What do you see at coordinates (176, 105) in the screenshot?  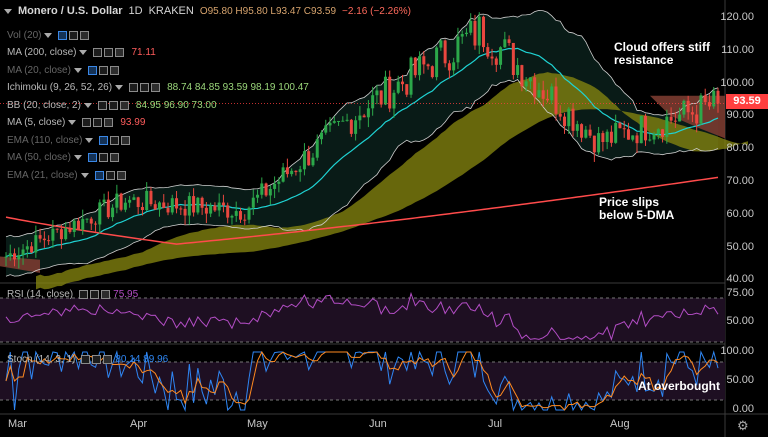 I see `indicator-value: 84.95 96.90 73.00` at bounding box center [176, 105].